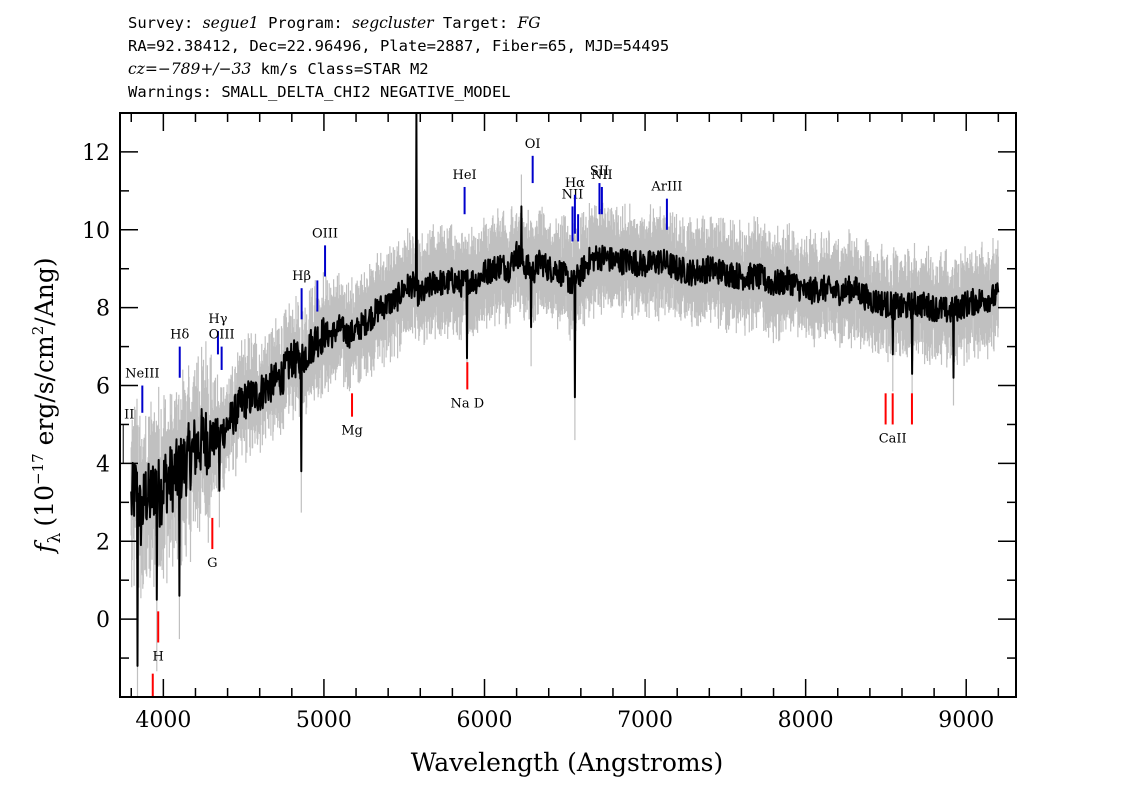 This screenshot has width=1134, height=810. What do you see at coordinates (96, 231) in the screenshot?
I see `y-tick-label: 10` at bounding box center [96, 231].